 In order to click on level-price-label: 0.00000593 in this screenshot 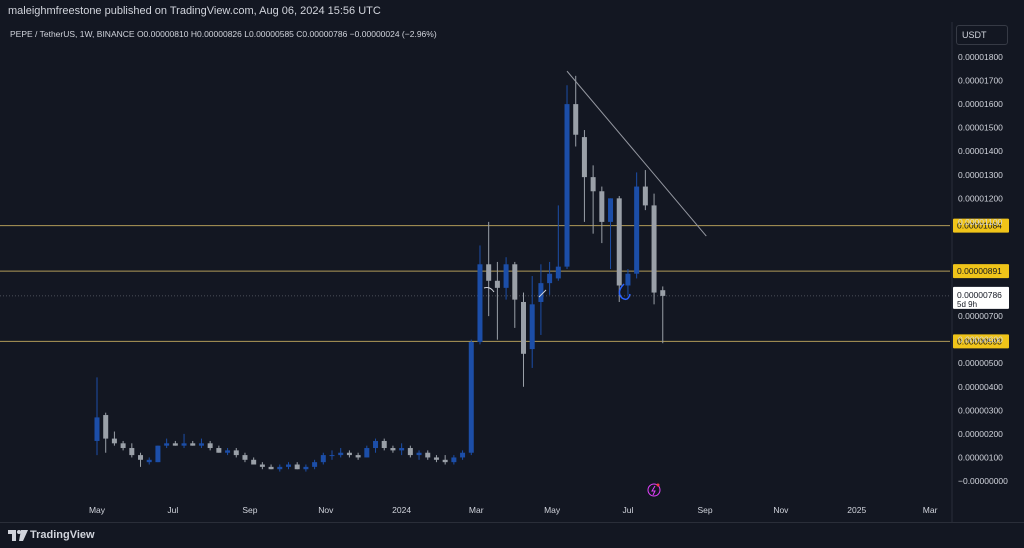, I will do `click(979, 341)`.